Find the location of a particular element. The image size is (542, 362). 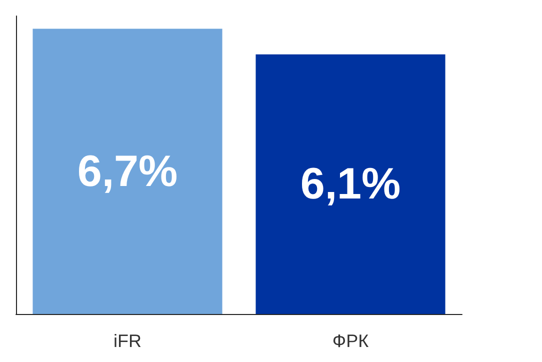

data-label: 6,7% is located at coordinates (127, 171).